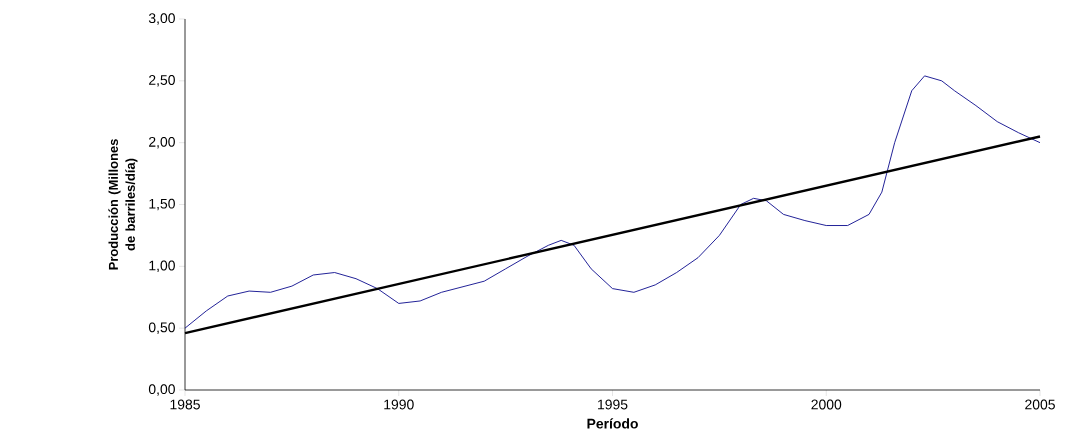  I want to click on x-tick-label: 1995, so click(613, 404).